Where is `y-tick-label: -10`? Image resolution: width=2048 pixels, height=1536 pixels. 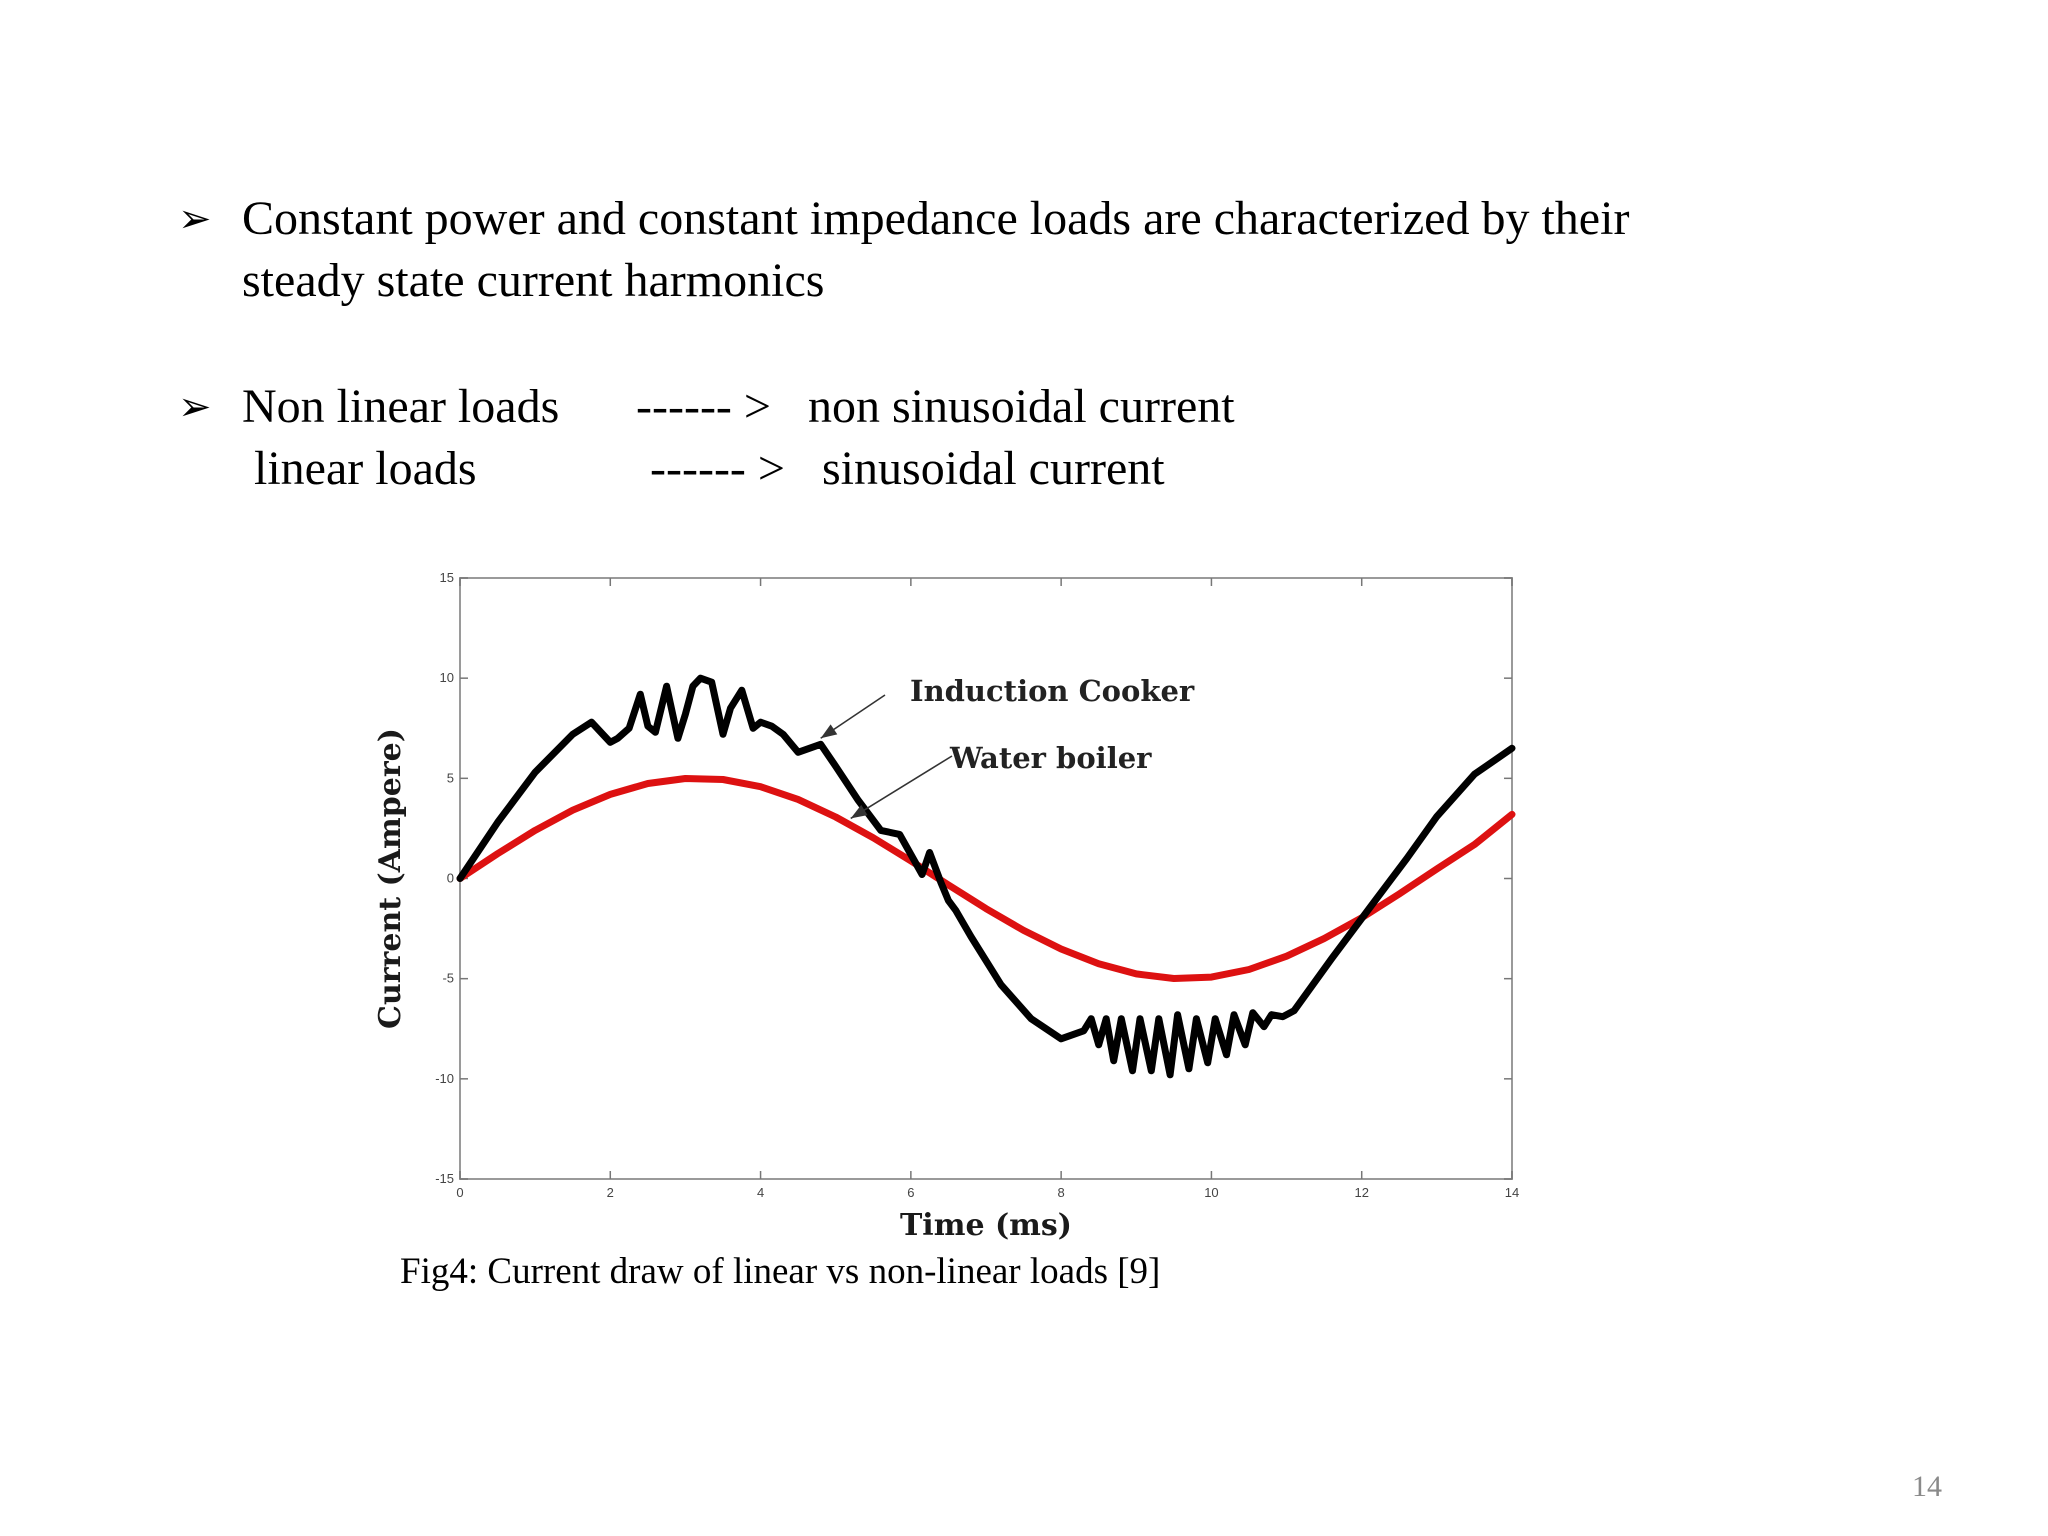
y-tick-label: -10 is located at coordinates (444, 1078).